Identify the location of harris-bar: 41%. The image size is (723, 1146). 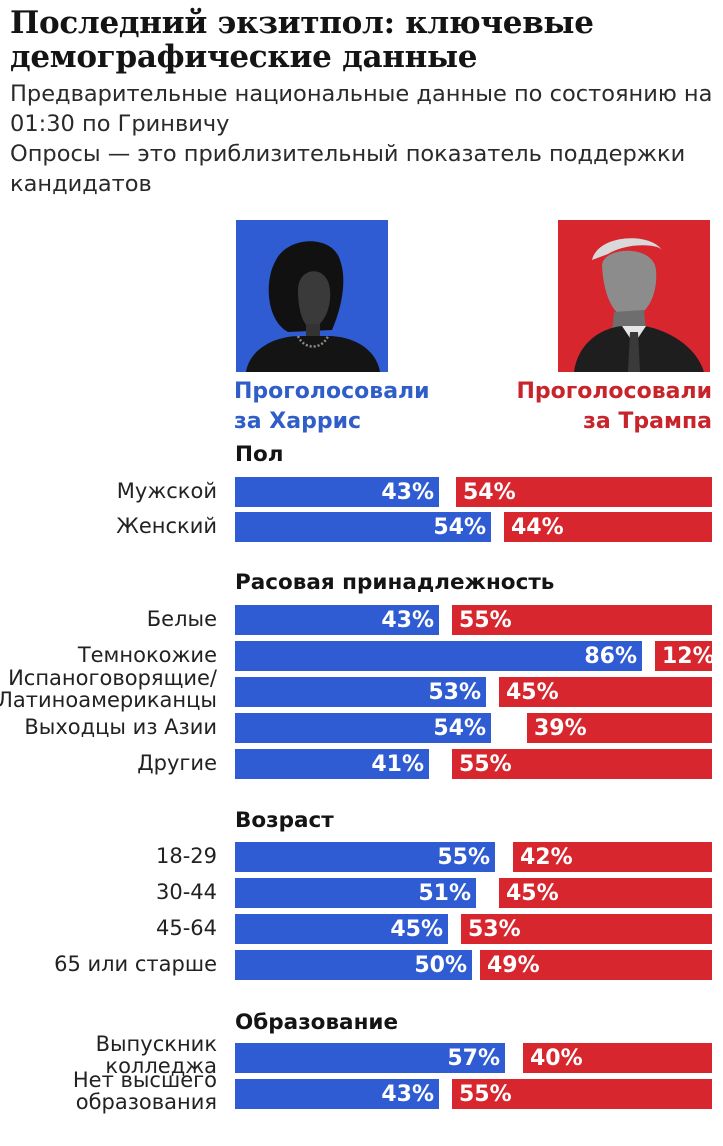
(332, 764).